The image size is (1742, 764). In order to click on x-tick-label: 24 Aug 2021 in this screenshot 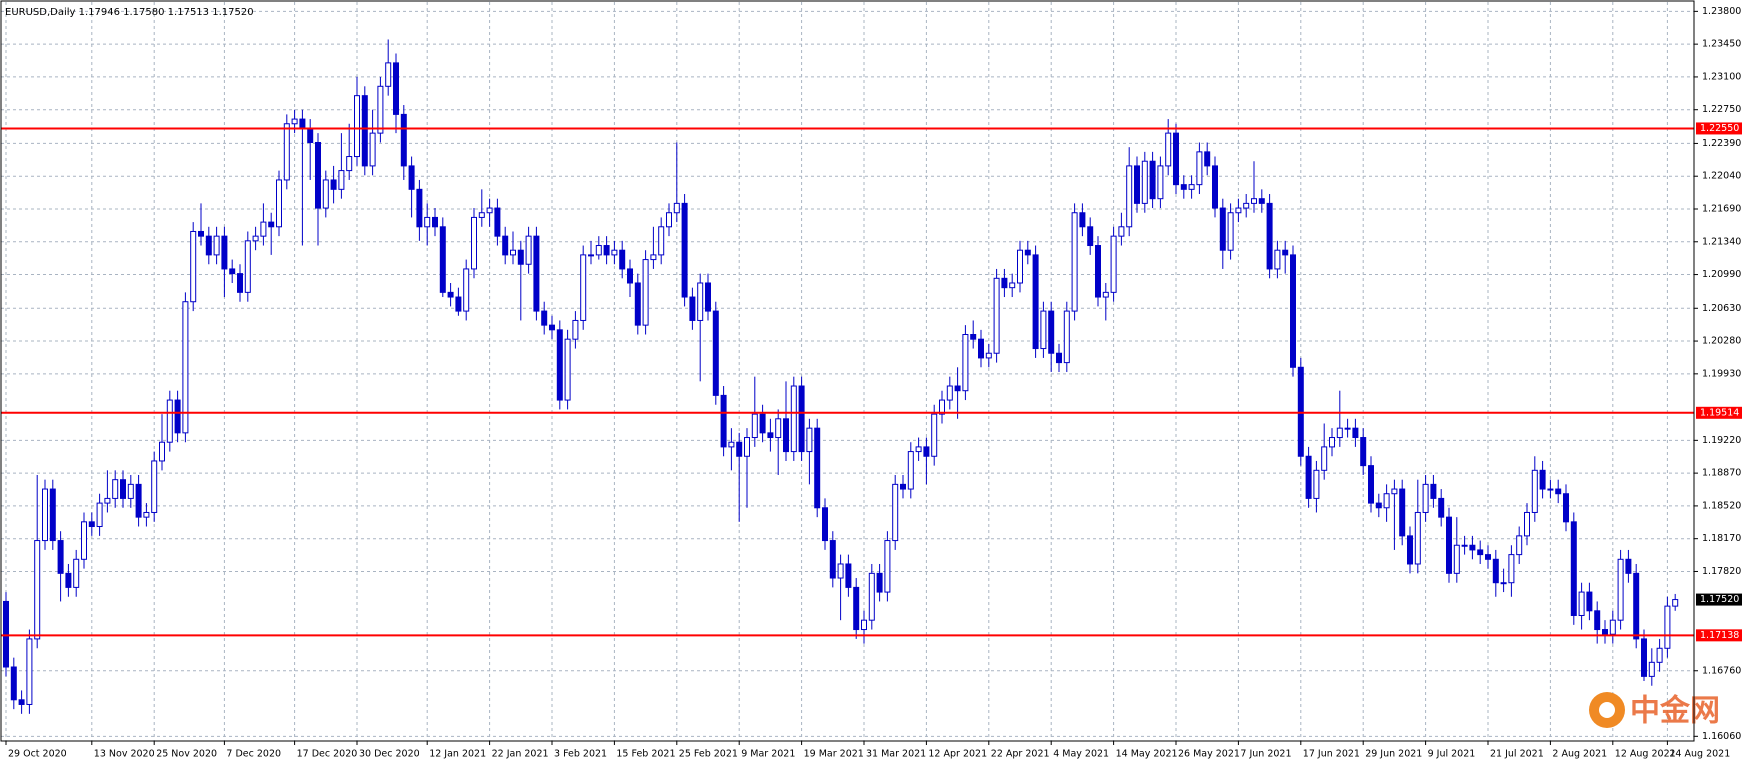, I will do `click(1699, 754)`.